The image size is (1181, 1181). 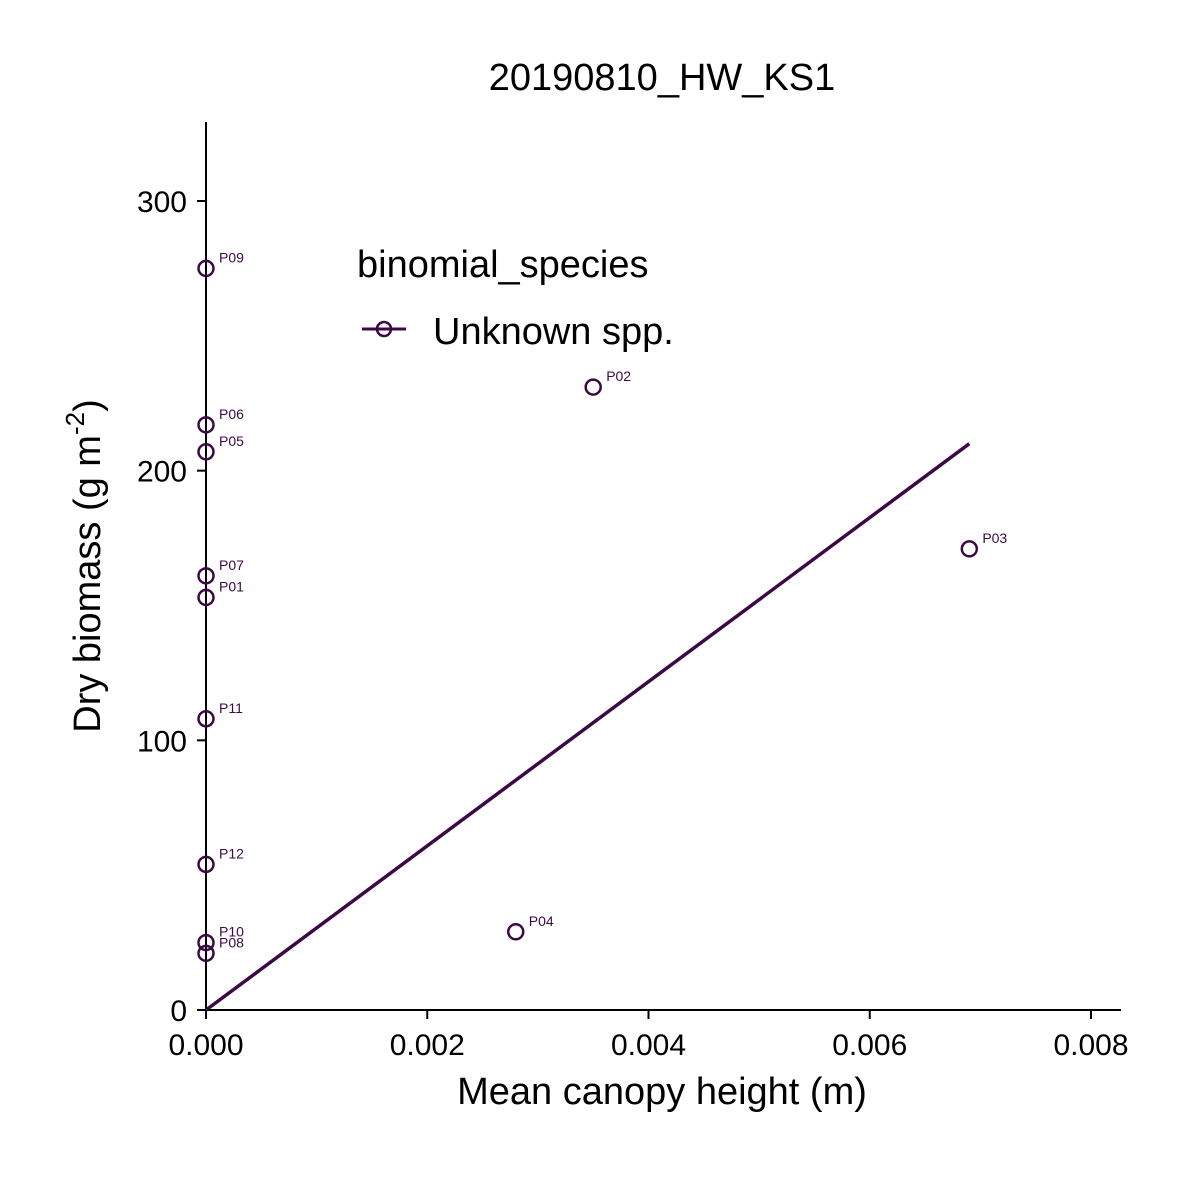 I want to click on data-point-label: P08, so click(x=231, y=942).